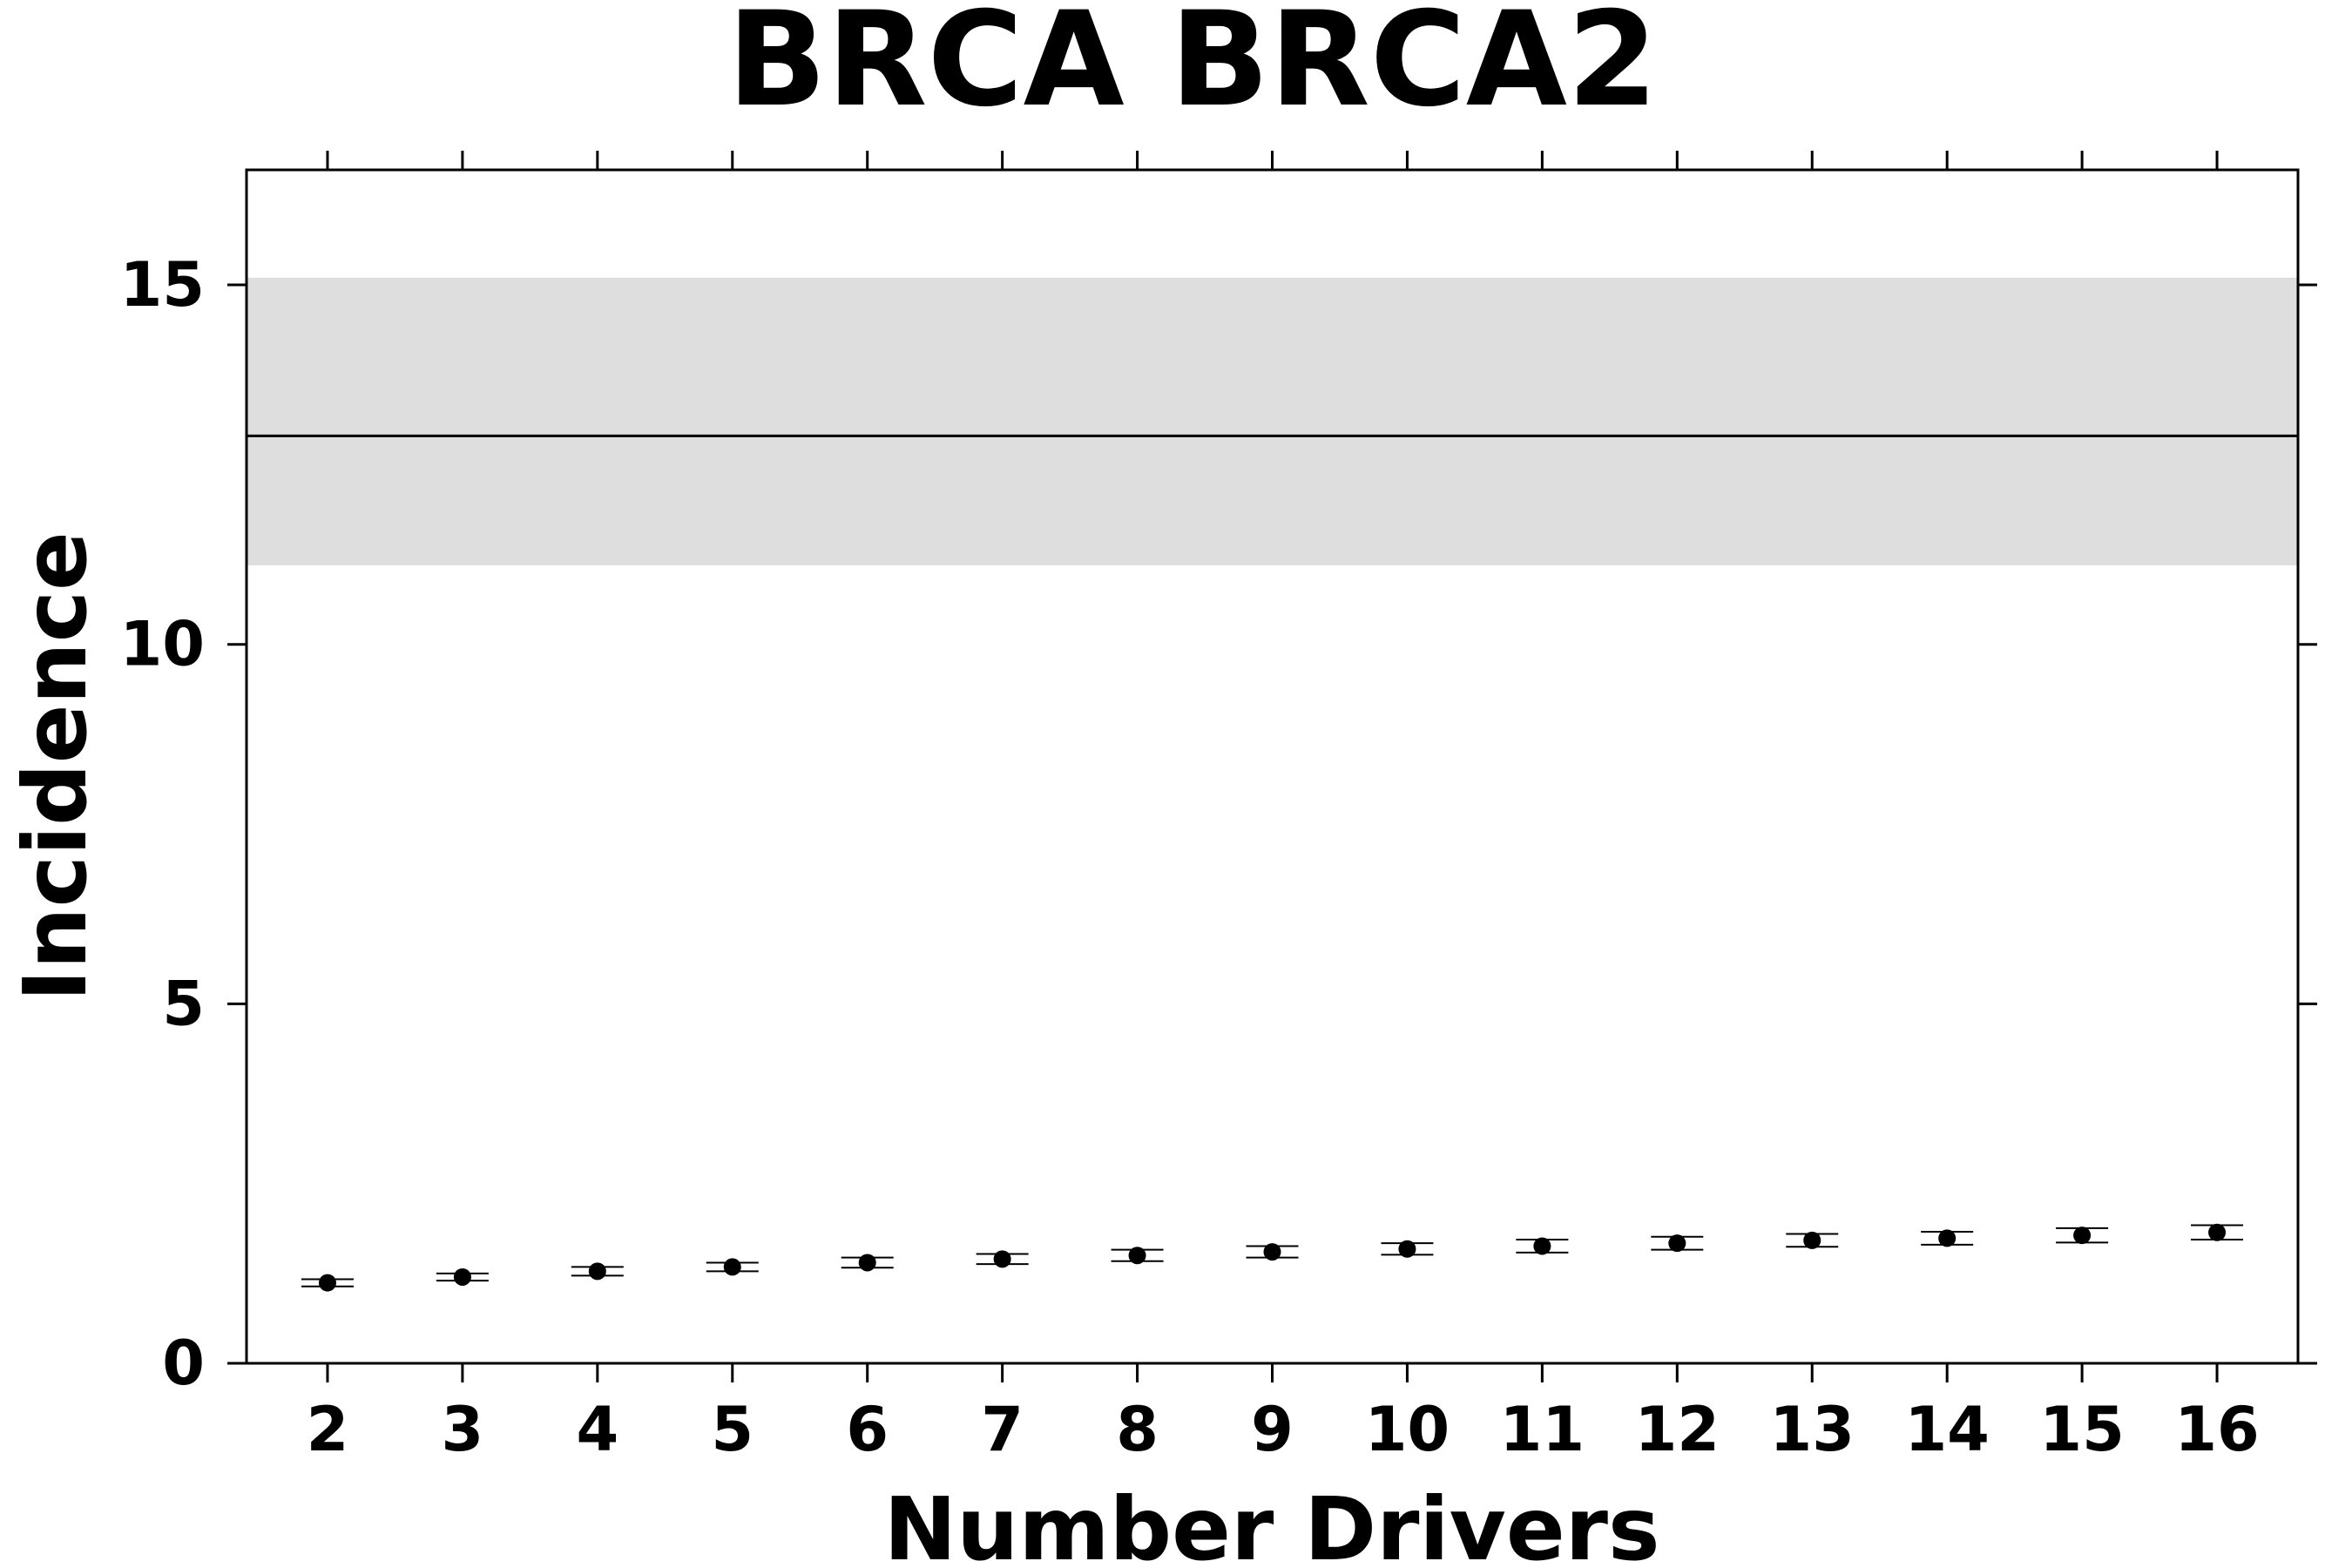 The image size is (2352, 1568). Describe the element at coordinates (2081, 1429) in the screenshot. I see `x-tick-label: 15` at that location.